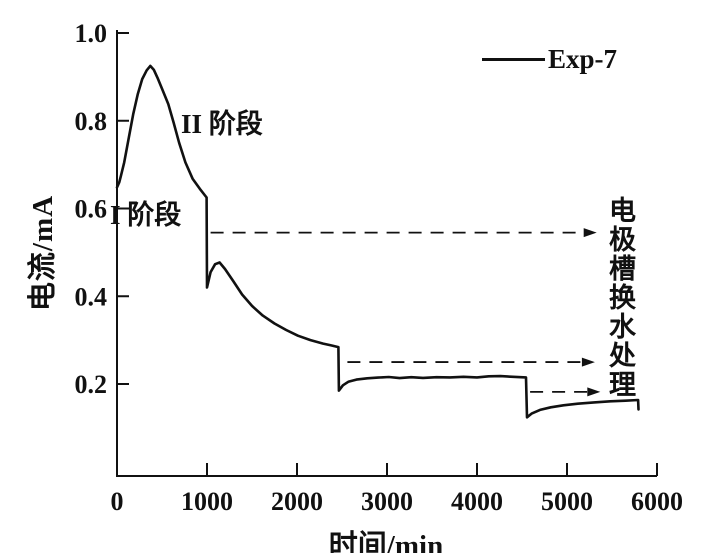 The height and width of the screenshot is (553, 702). What do you see at coordinates (567, 501) in the screenshot?
I see `x-tick-label: 5000` at bounding box center [567, 501].